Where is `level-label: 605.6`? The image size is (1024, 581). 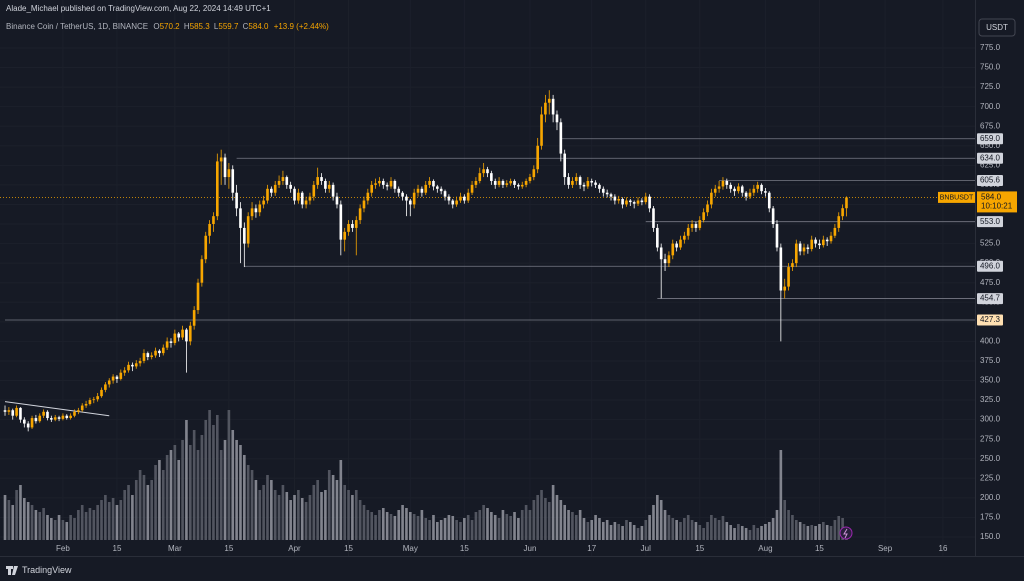
level-label: 605.6 is located at coordinates (990, 180).